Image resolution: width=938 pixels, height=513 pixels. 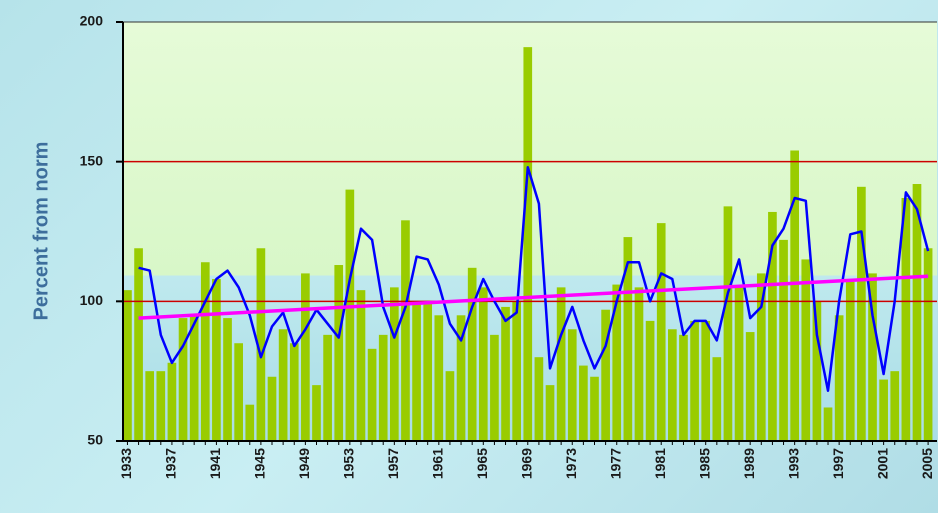 I want to click on y-tick-label: 150, so click(x=92, y=160).